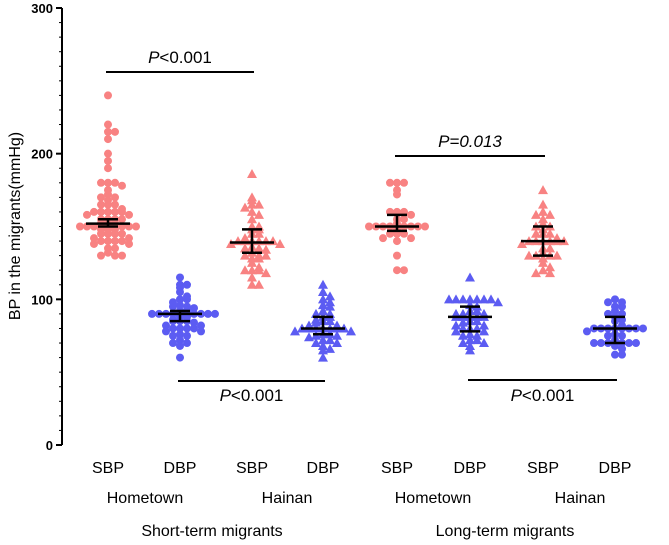  Describe the element at coordinates (42, 299) in the screenshot. I see `y-tick-label: 100` at that location.